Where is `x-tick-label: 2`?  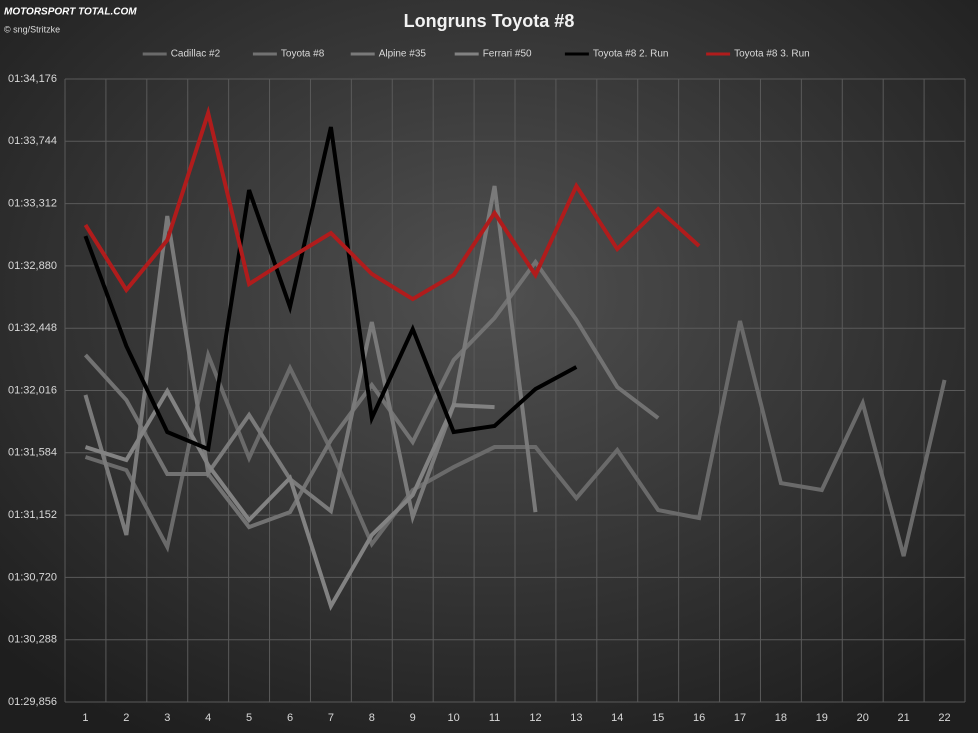 x-tick-label: 2 is located at coordinates (126, 718).